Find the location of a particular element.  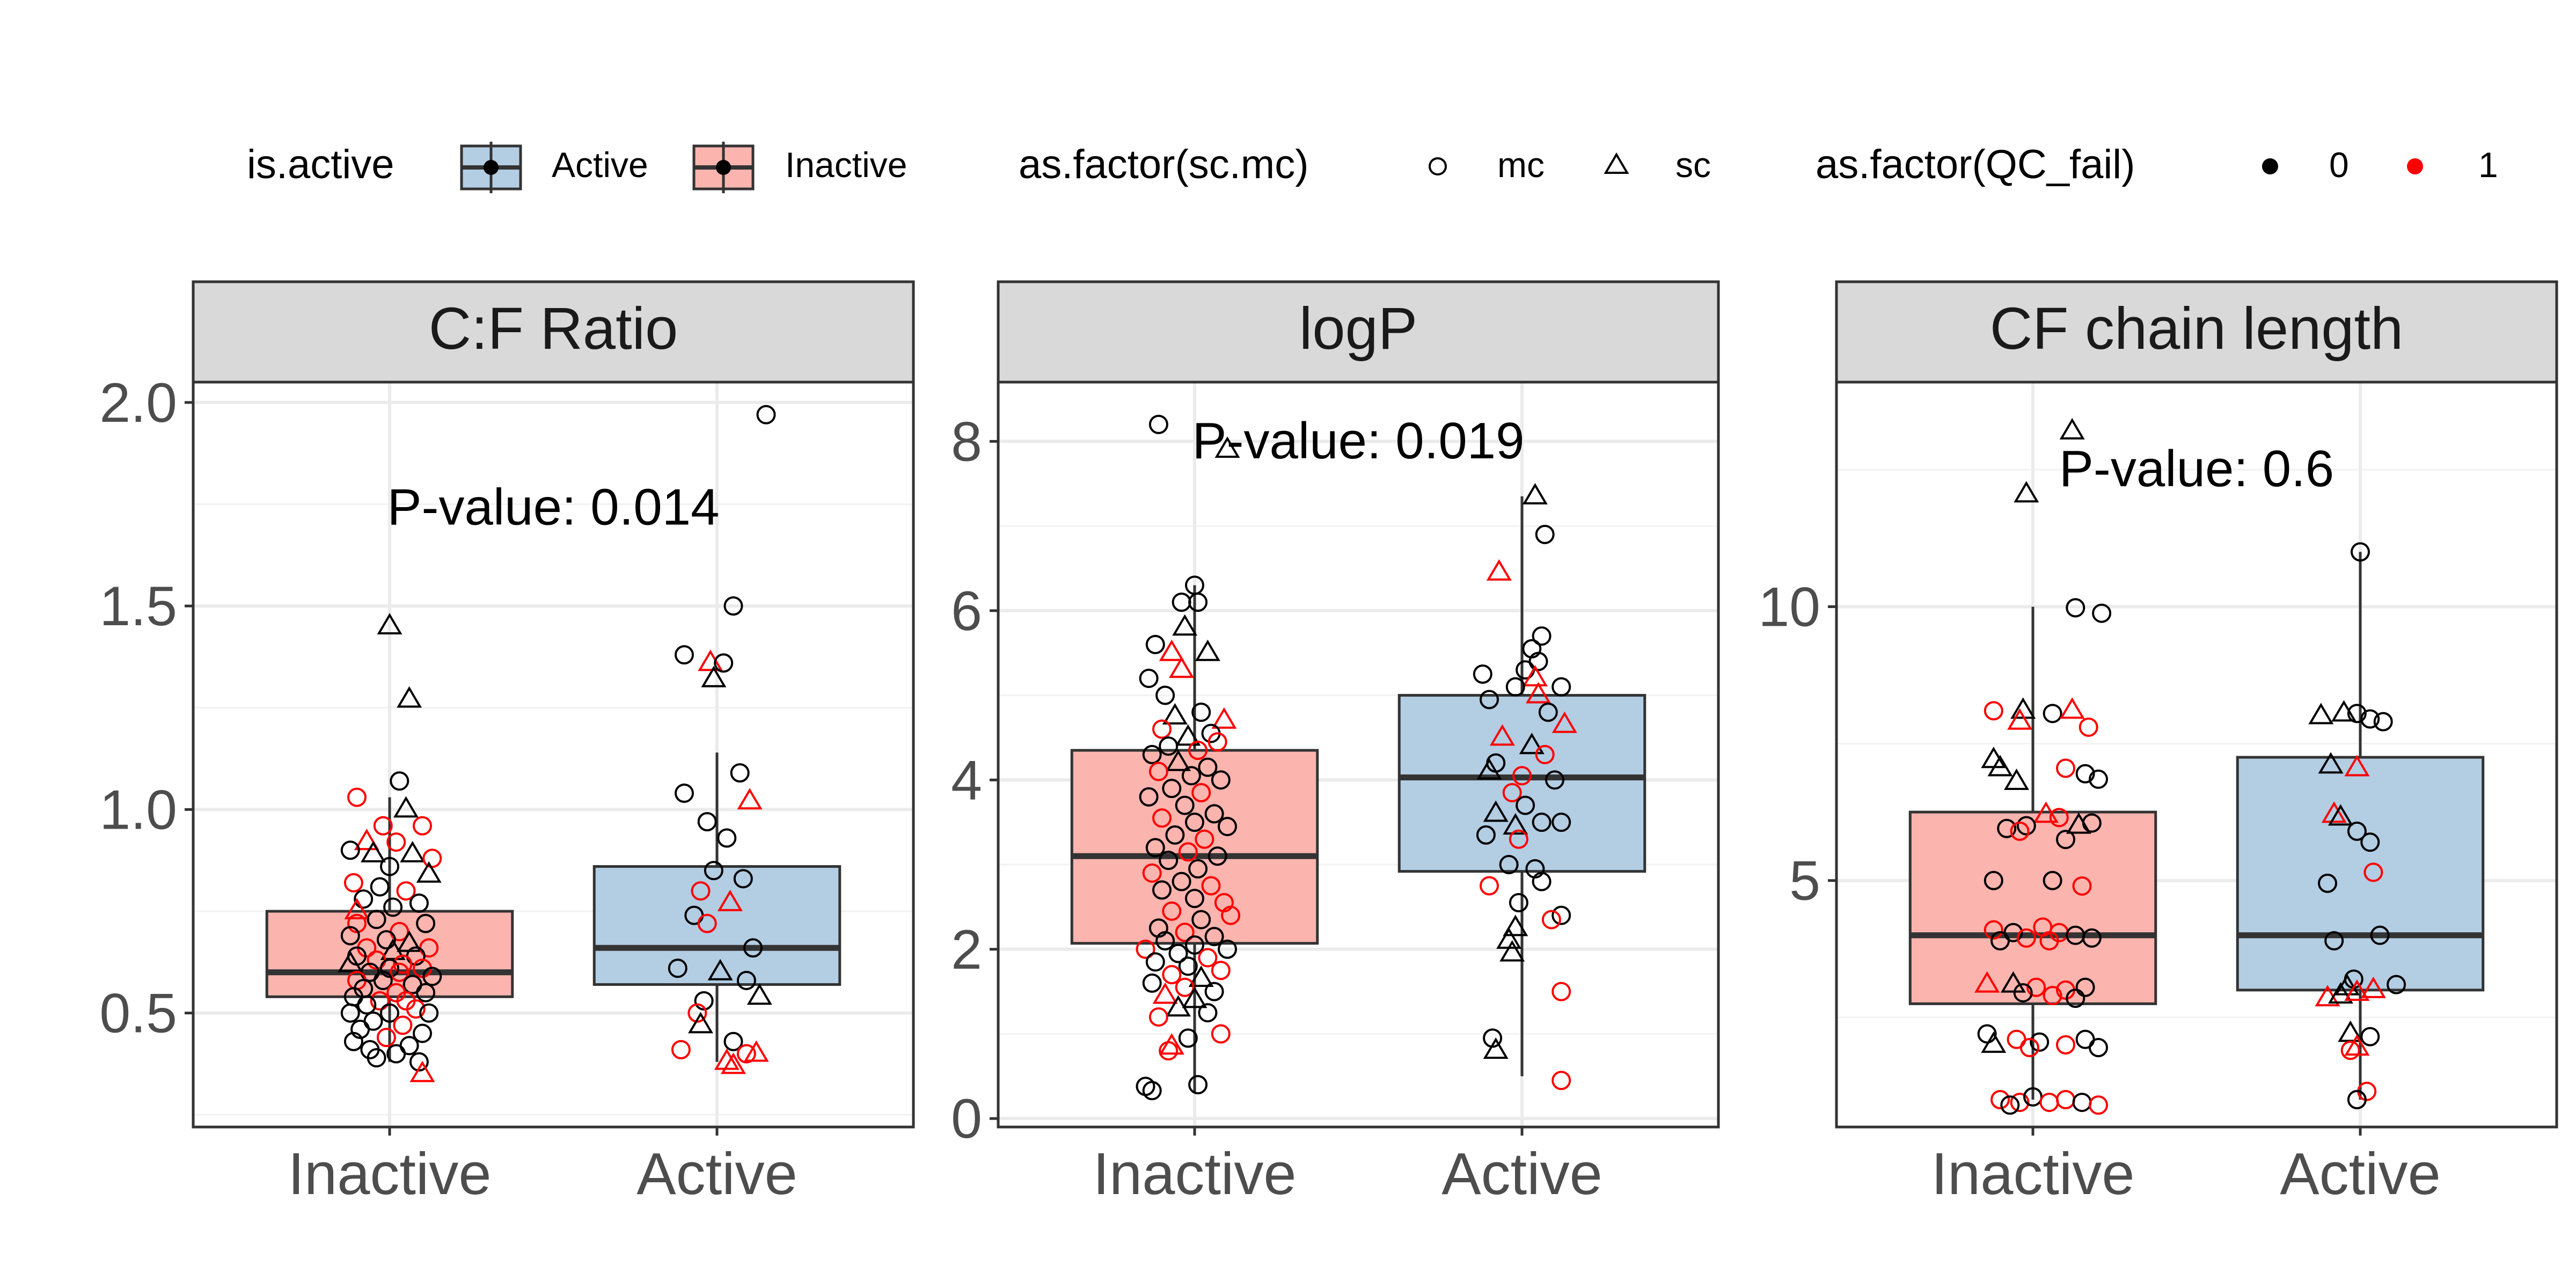

legend-shape-title: as.factor(sc.mc) is located at coordinates (1164, 164).